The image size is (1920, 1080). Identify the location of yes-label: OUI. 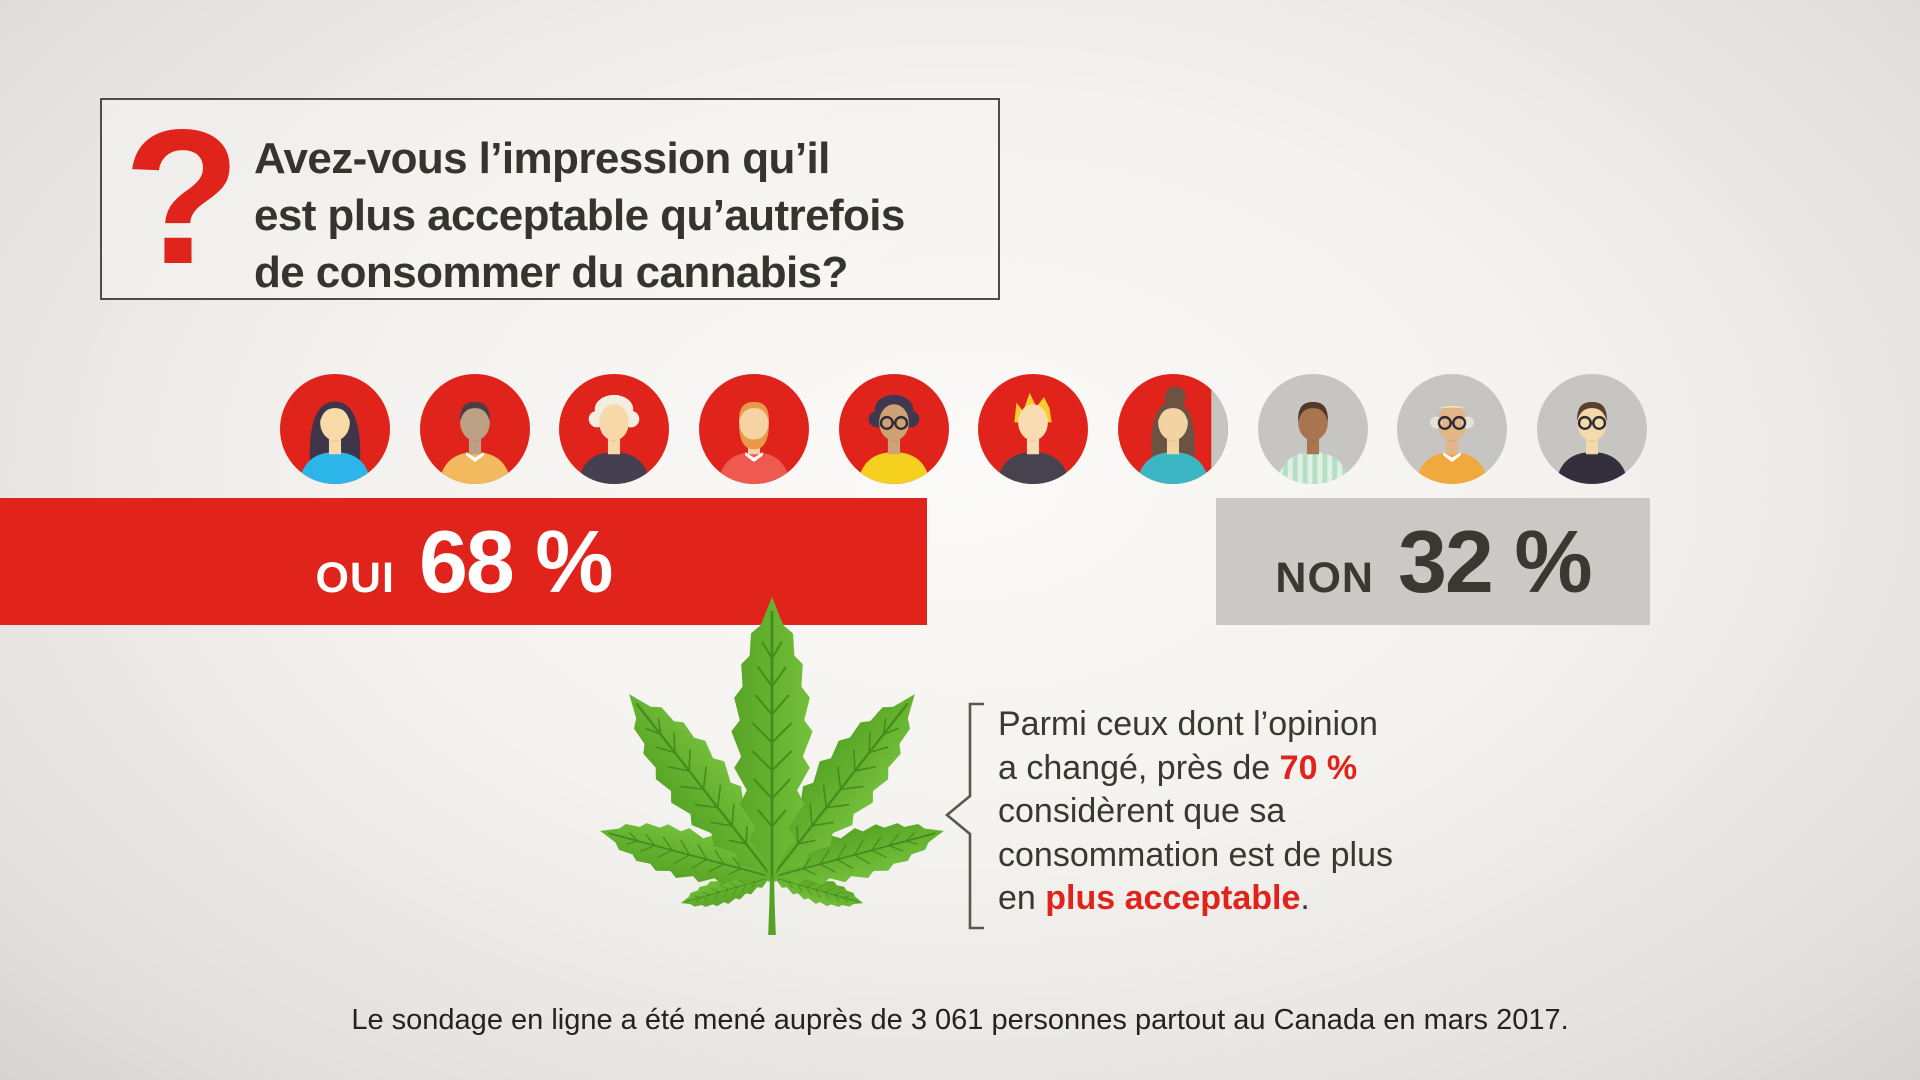
(355, 577).